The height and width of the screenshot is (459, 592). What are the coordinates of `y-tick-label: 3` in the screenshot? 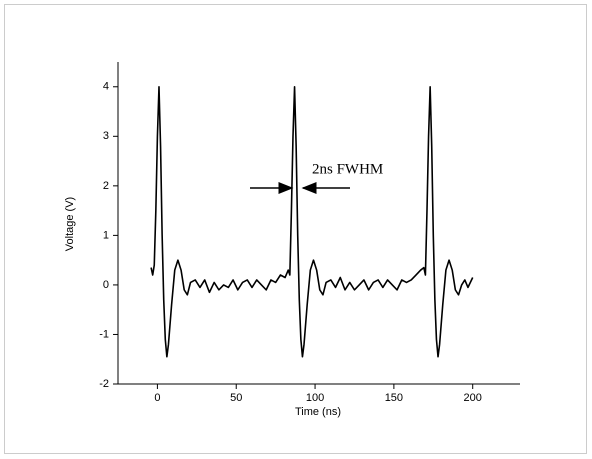 It's located at (106, 136).